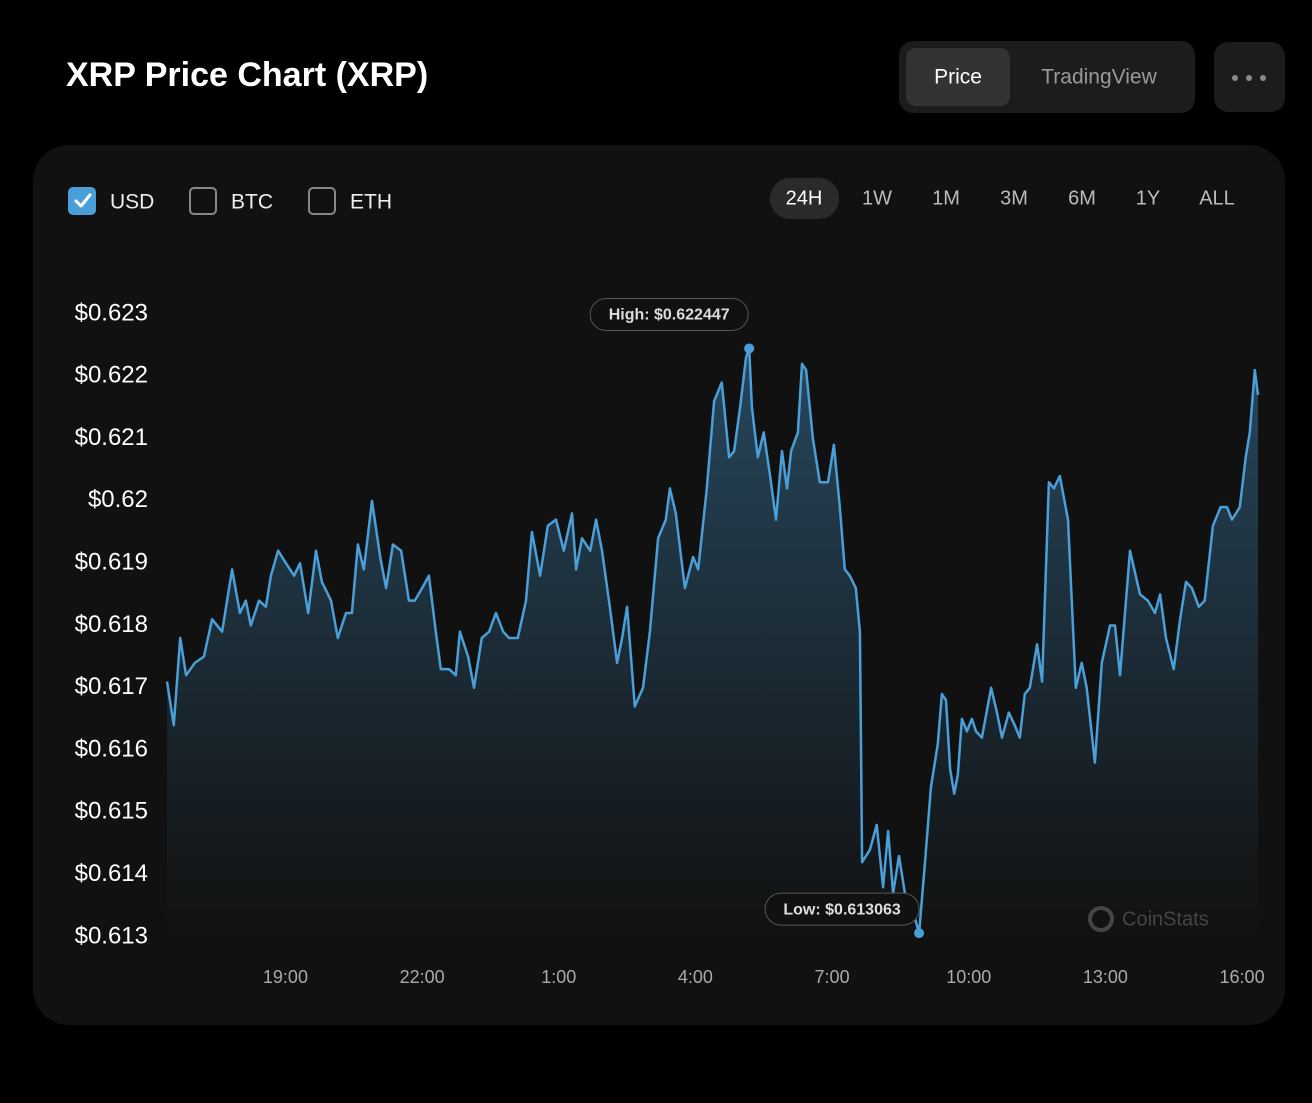  What do you see at coordinates (247, 75) in the screenshot?
I see `page-title: XRP Price Chart (XRP)` at bounding box center [247, 75].